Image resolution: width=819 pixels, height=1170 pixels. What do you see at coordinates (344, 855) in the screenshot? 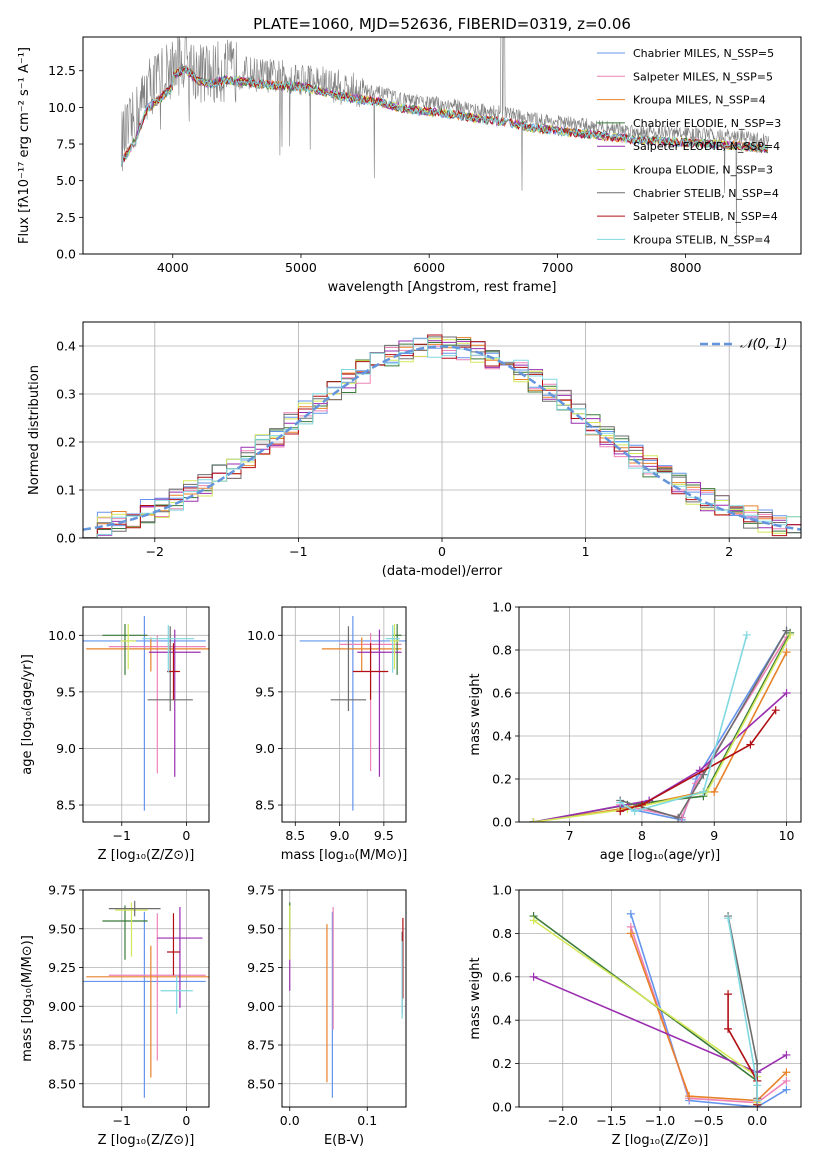
I see `x-axis-label: mass [log₁₀(M/M⊙)]` at bounding box center [344, 855].